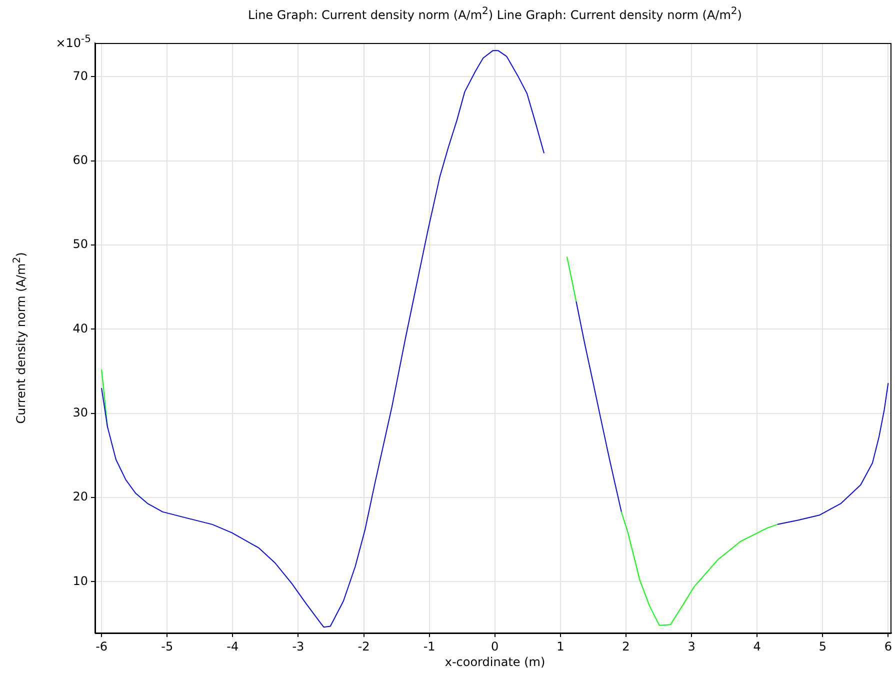 This screenshot has height=675, width=895. I want to click on y-tick-label: 20, so click(80, 497).